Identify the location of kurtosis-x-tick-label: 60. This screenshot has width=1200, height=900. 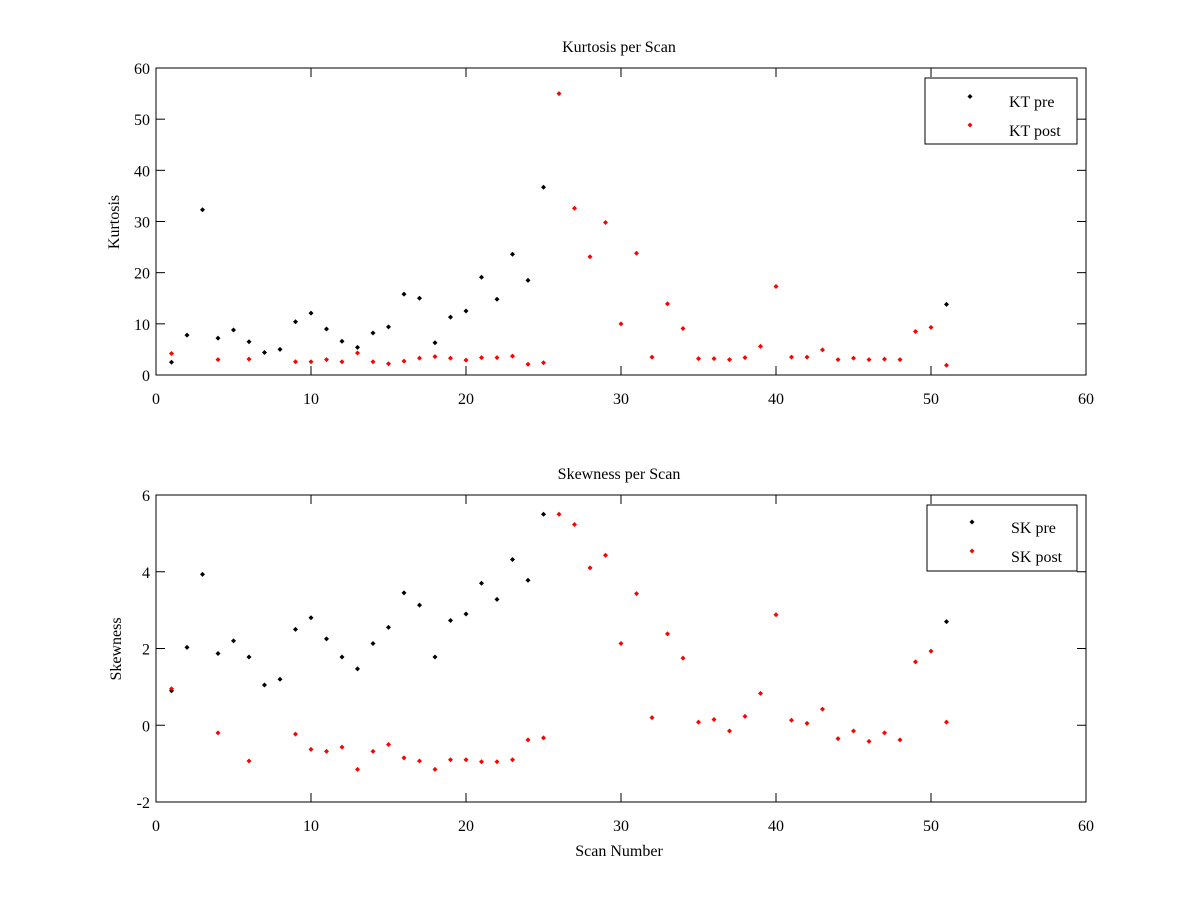
(1086, 399).